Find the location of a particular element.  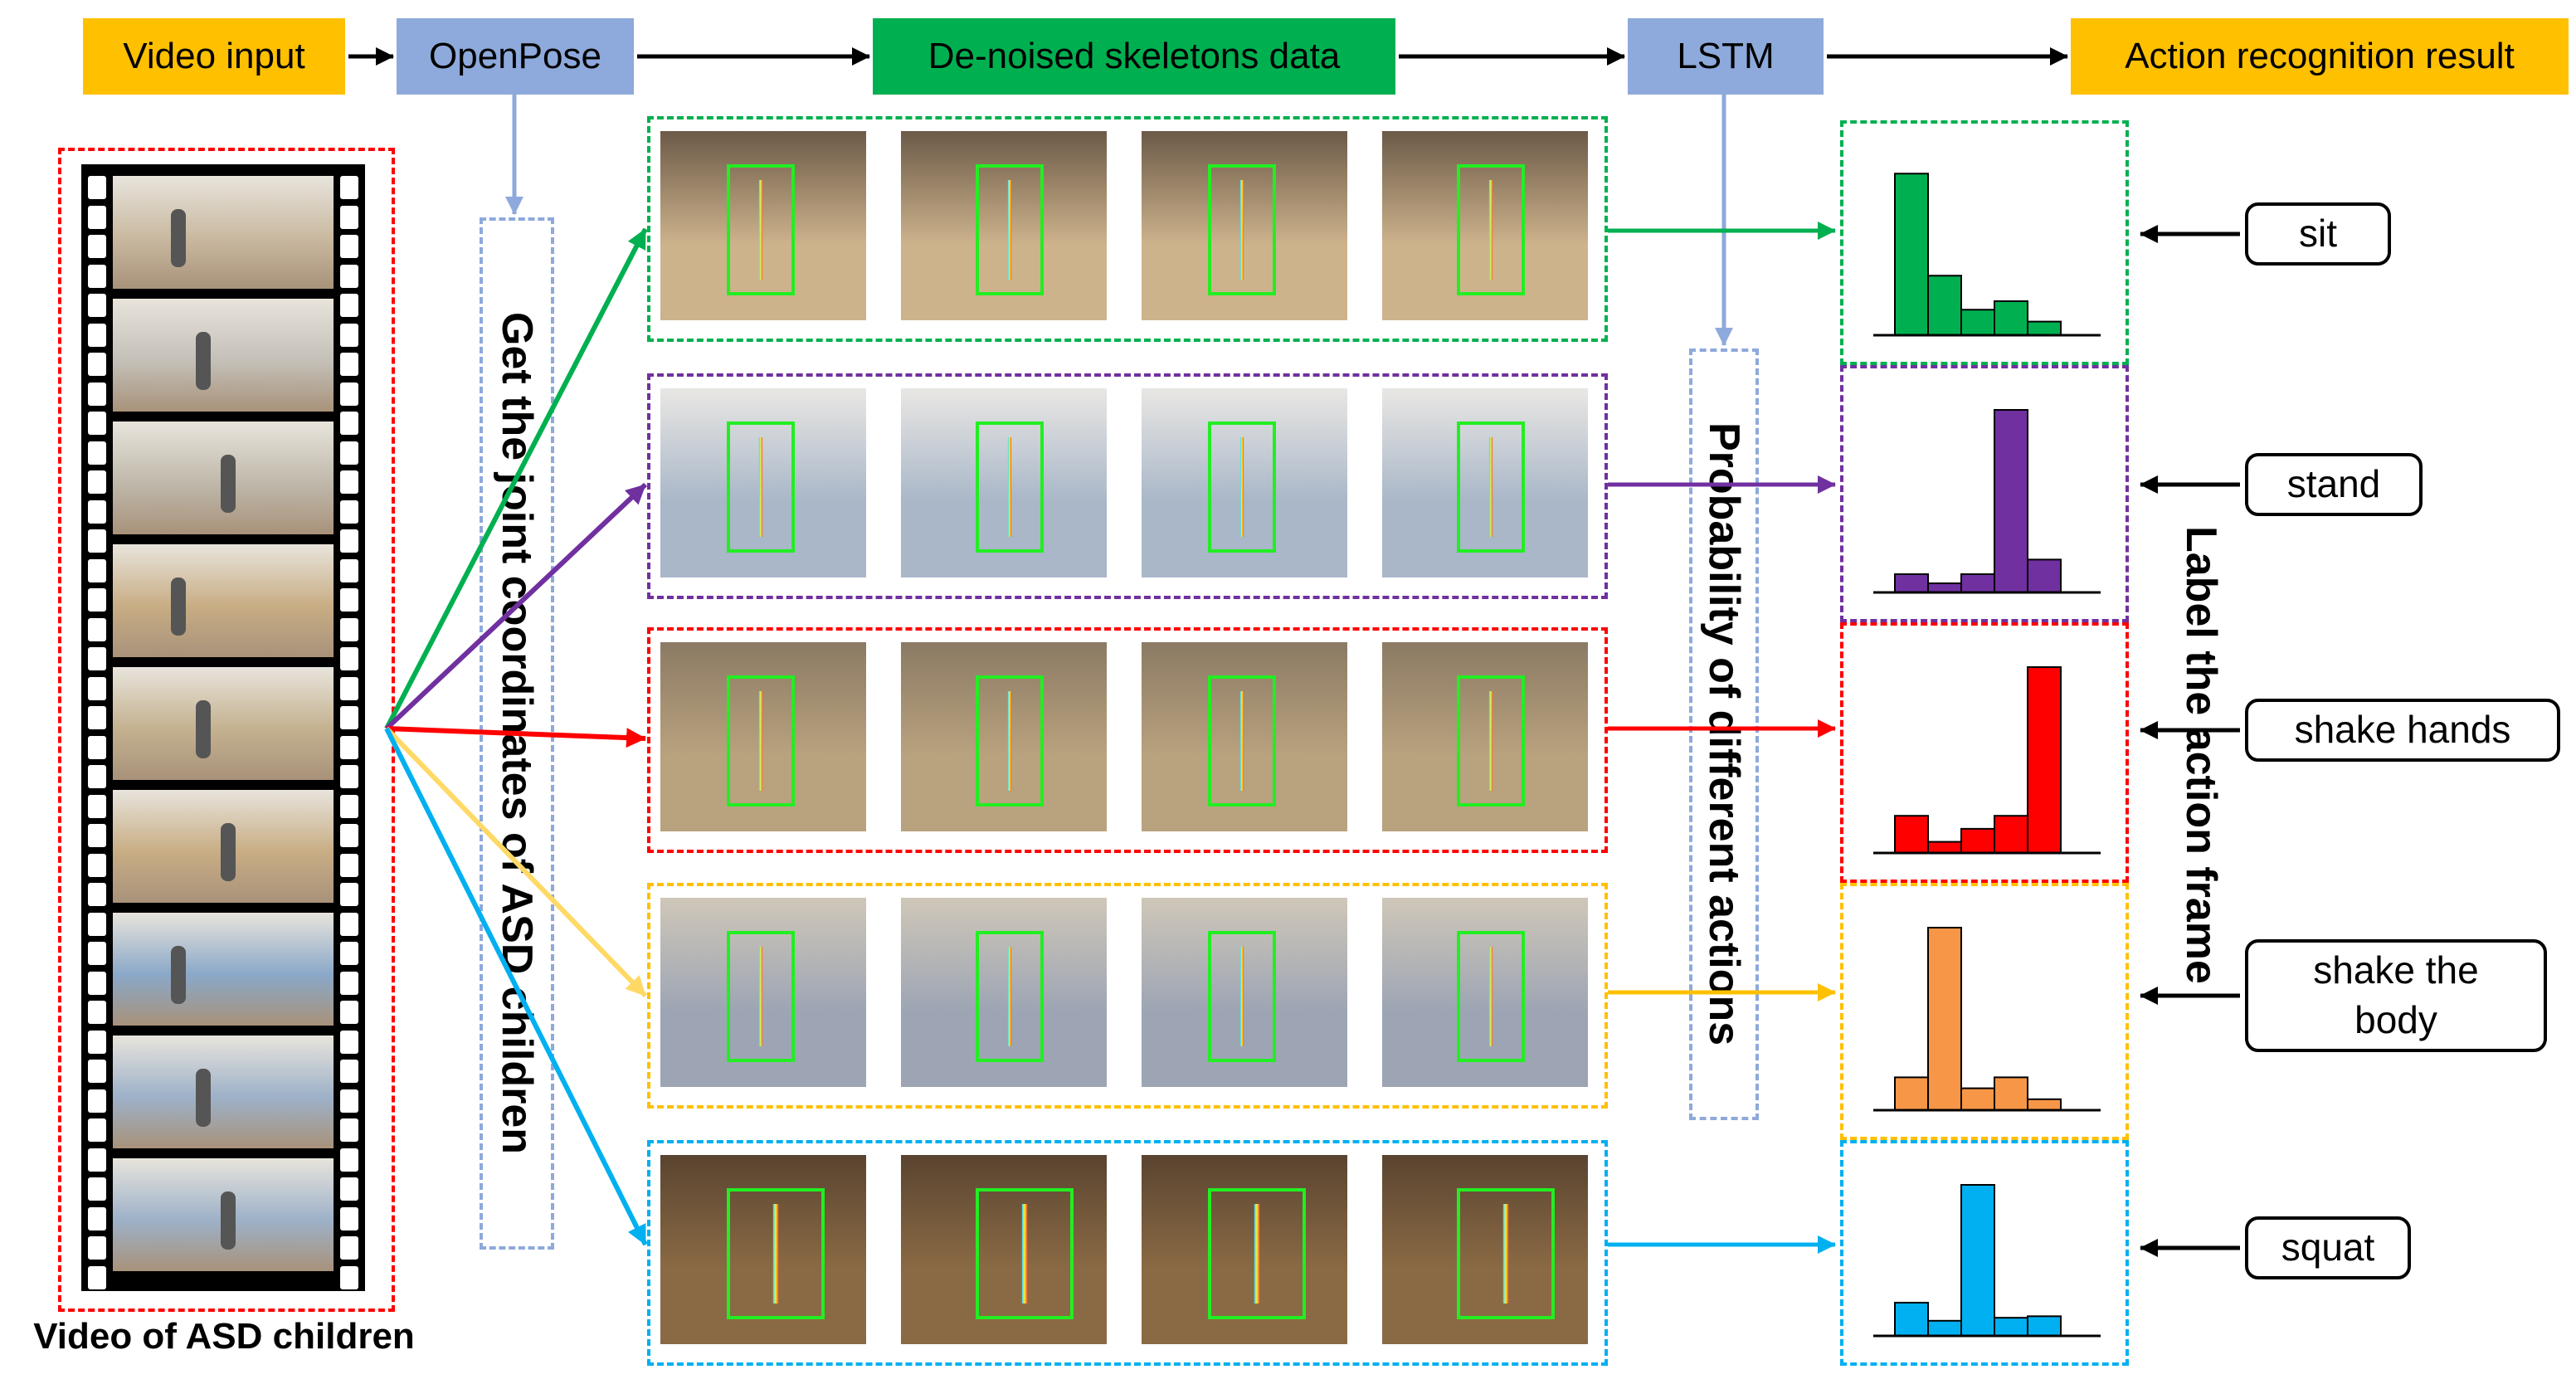

video-input-box: Video input is located at coordinates (214, 56).